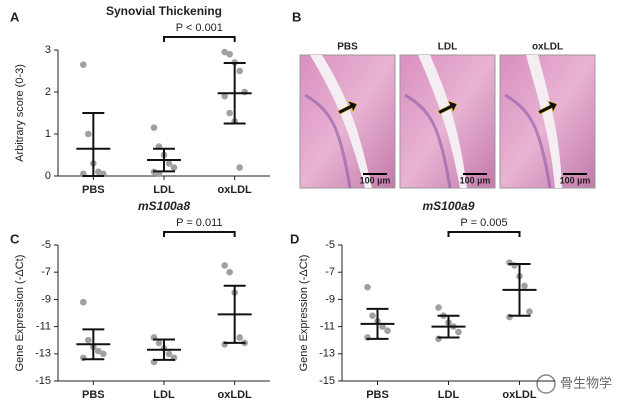 This screenshot has width=640, height=406. What do you see at coordinates (48, 50) in the screenshot?
I see `y-tick-label: 3` at bounding box center [48, 50].